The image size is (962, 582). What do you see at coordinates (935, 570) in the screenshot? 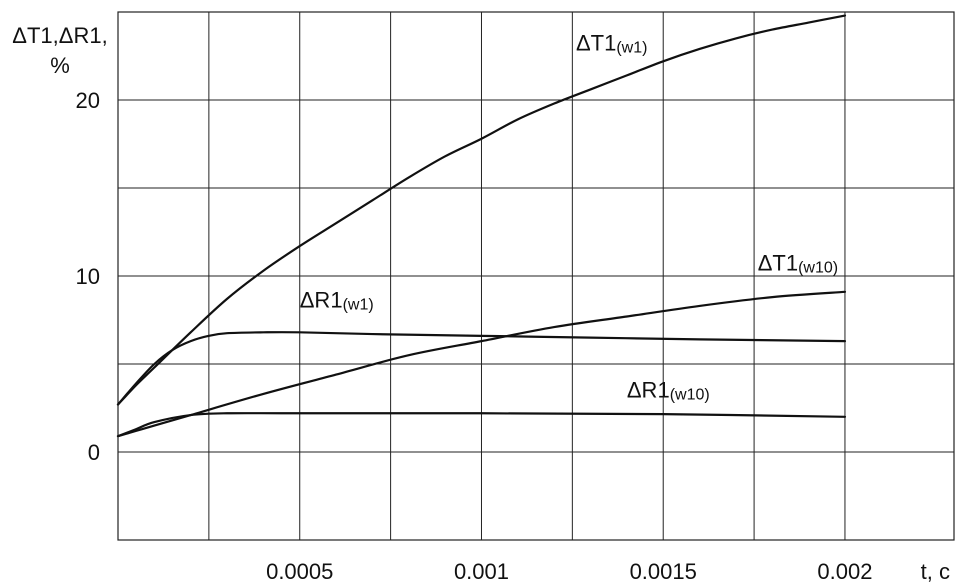
I see `x-axis-label: t, c` at bounding box center [935, 570].